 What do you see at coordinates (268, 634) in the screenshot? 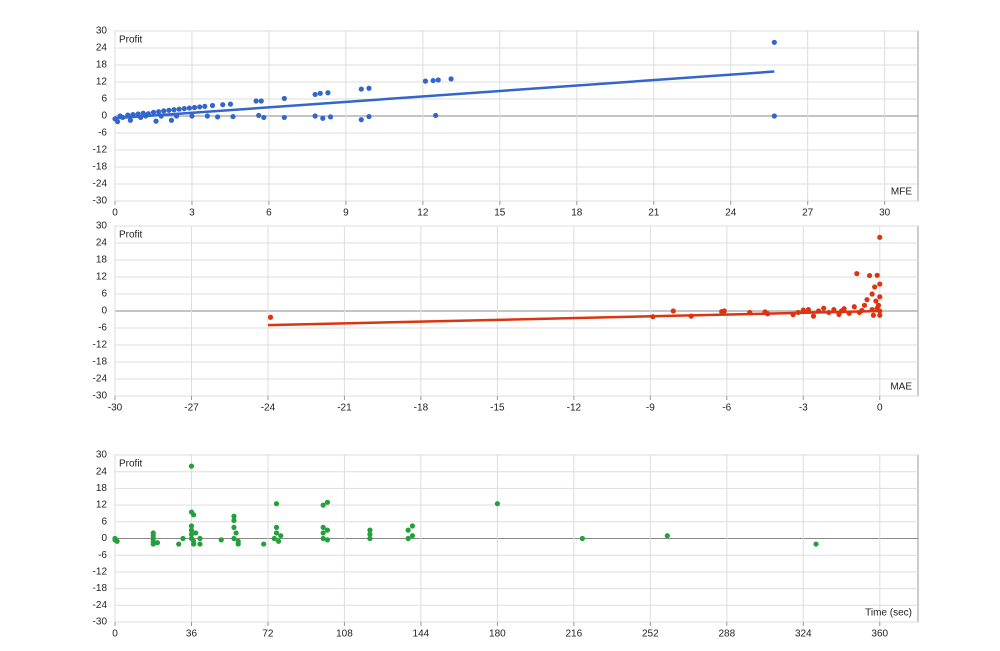
I see `x-tick-label: 72` at bounding box center [268, 634].